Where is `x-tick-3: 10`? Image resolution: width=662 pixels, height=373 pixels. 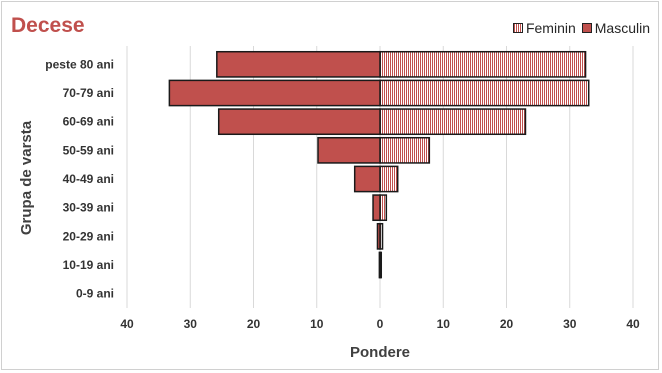
x-tick-3: 10 is located at coordinates (317, 324).